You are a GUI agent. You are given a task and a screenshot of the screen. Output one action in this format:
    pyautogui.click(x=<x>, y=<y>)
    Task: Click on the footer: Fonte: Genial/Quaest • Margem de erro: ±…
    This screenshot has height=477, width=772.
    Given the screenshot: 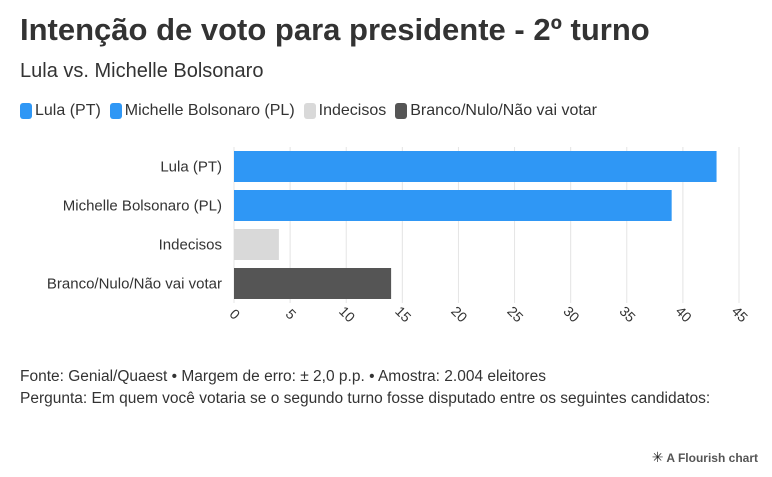 What is the action you would take?
    pyautogui.click(x=380, y=388)
    